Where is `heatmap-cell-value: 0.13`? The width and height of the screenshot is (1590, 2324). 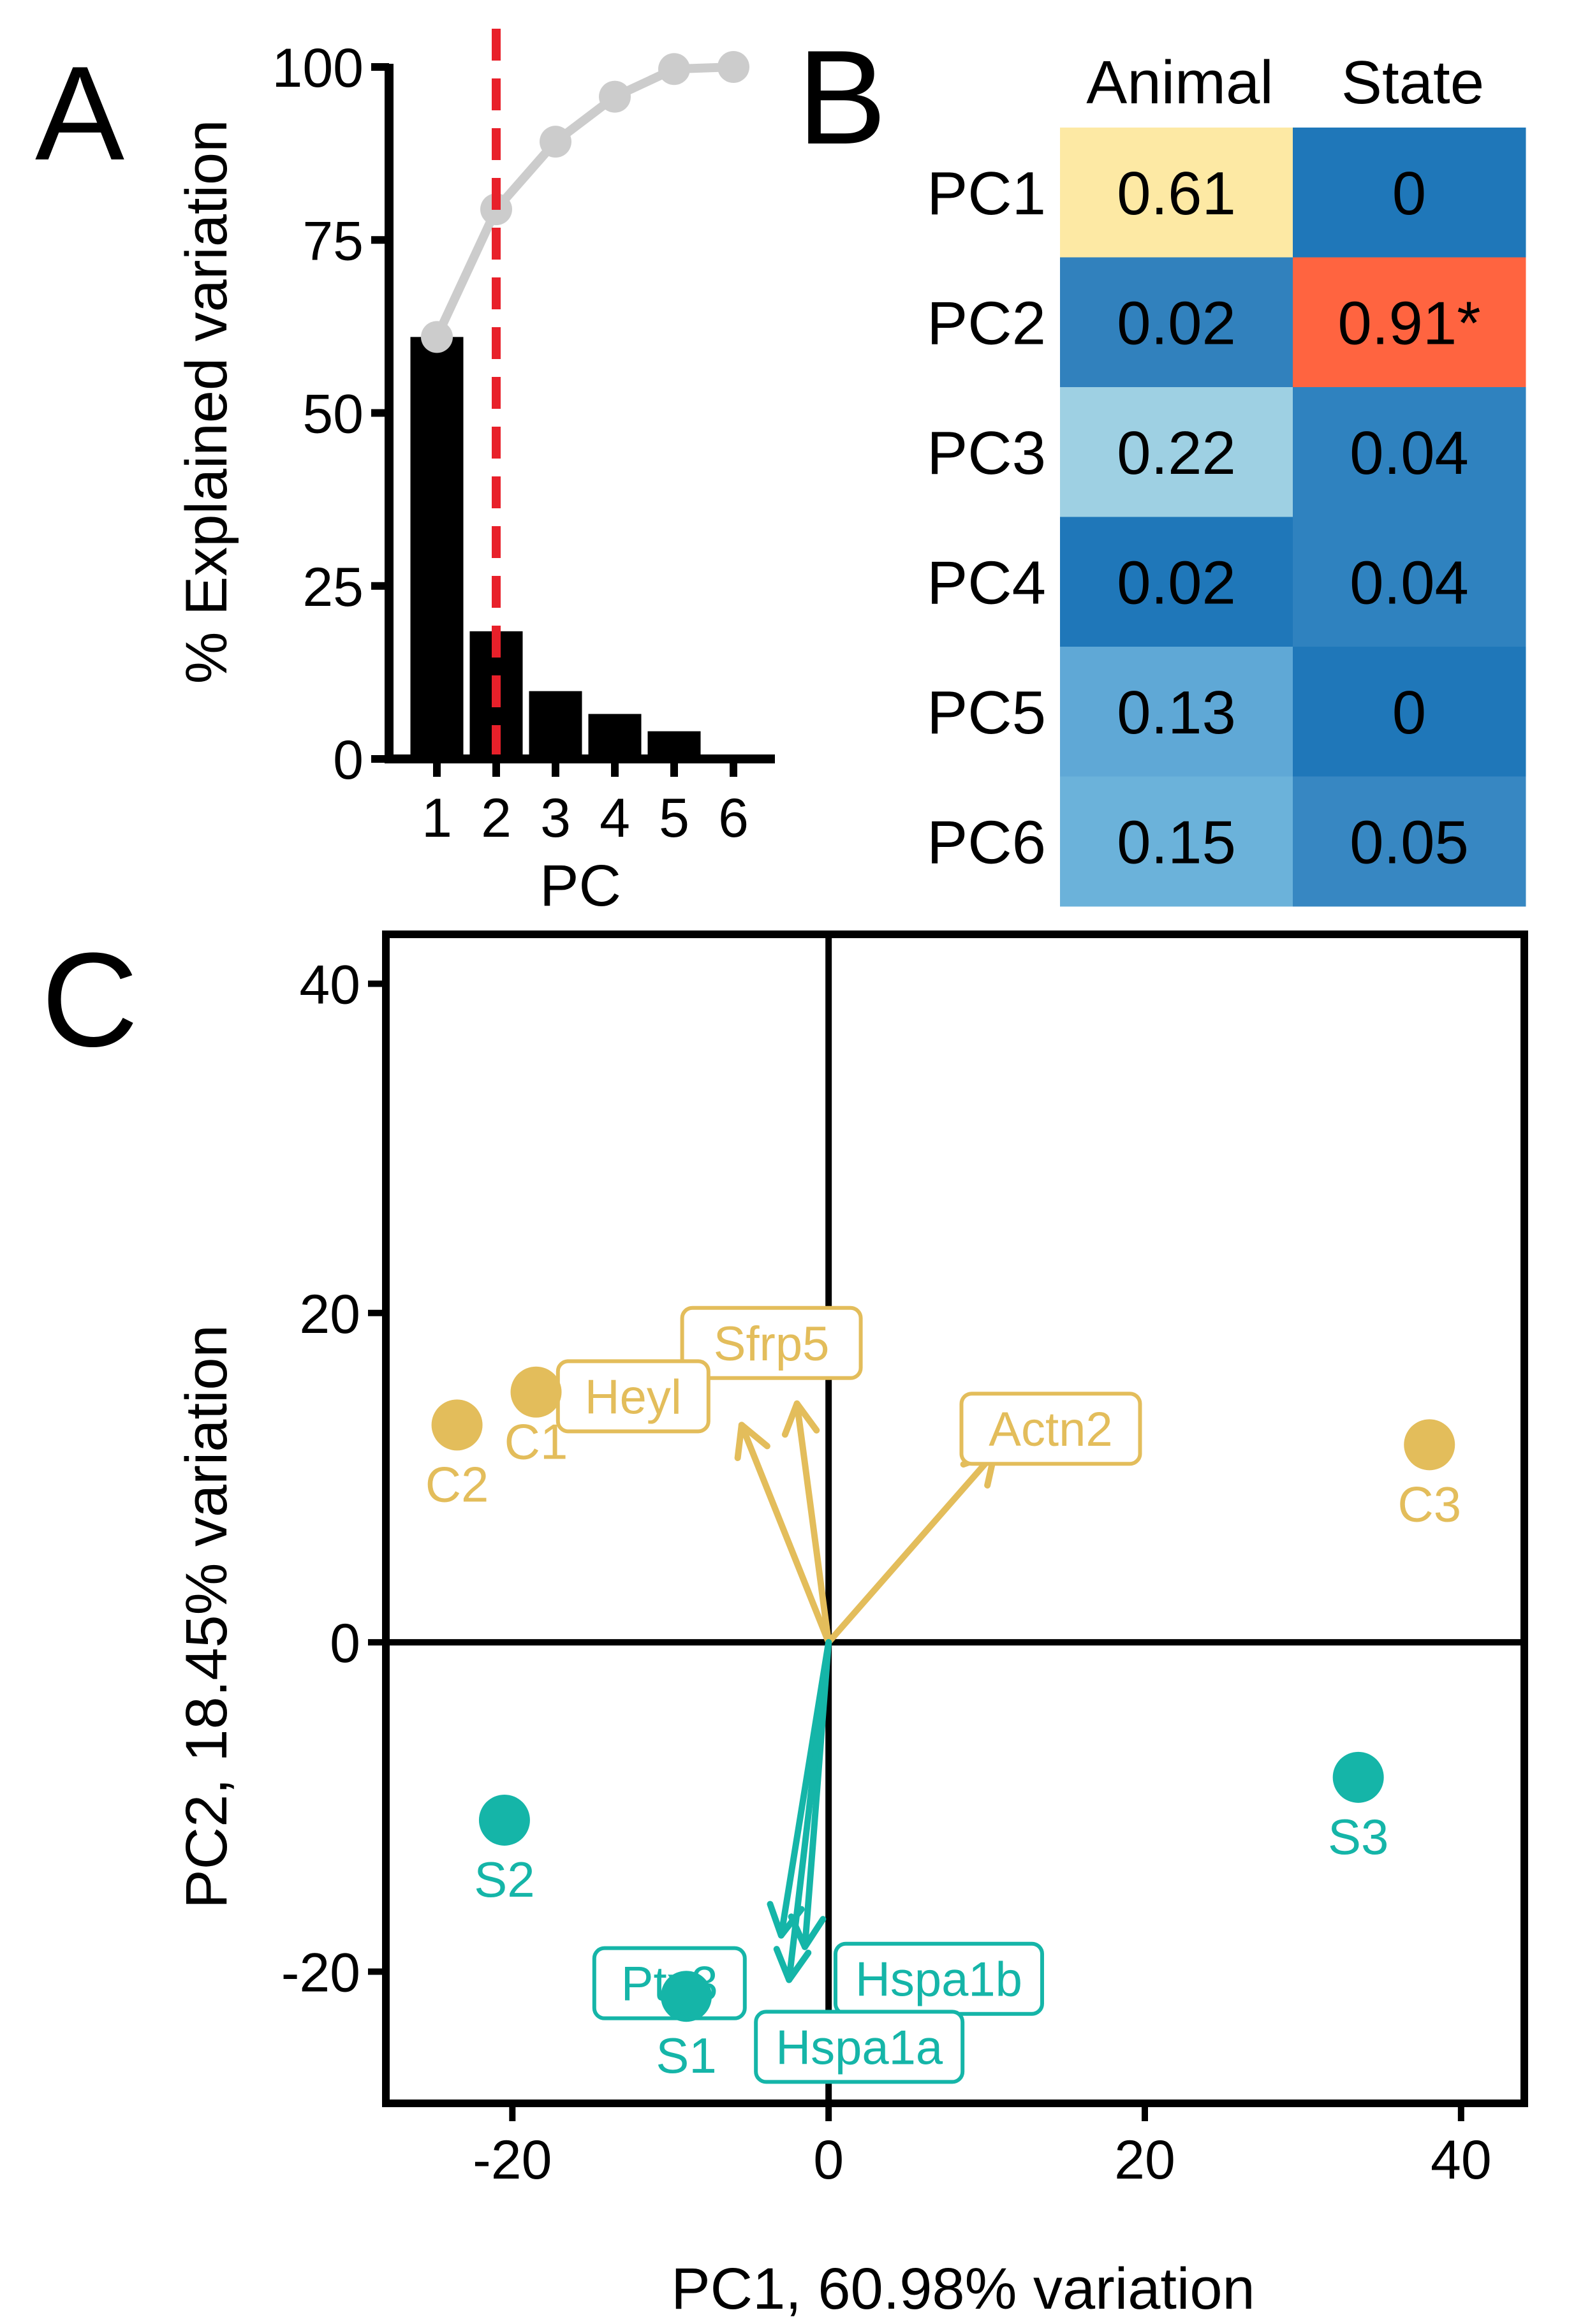 heatmap-cell-value: 0.13 is located at coordinates (1176, 713).